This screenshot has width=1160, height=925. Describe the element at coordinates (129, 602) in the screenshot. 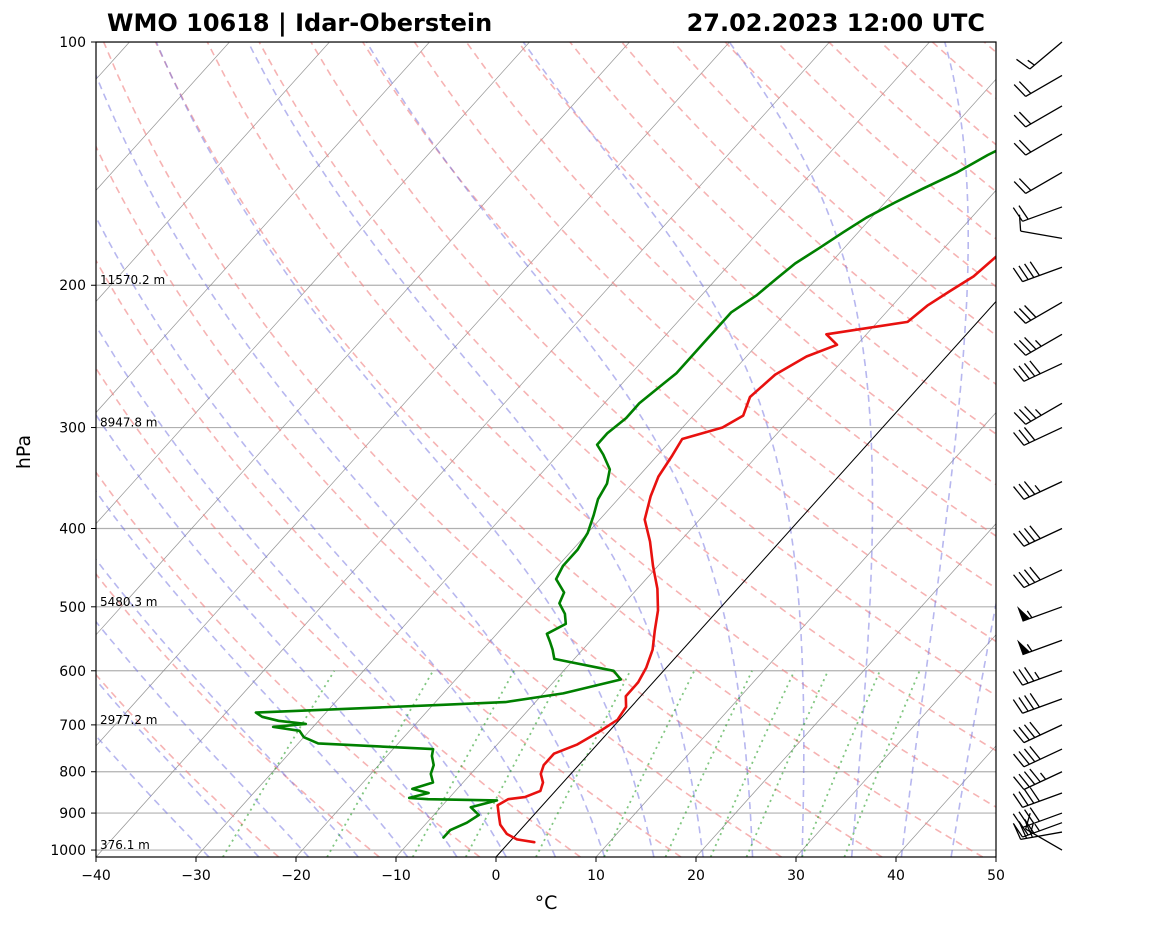

I see `height-label: 5480.3 m` at that location.